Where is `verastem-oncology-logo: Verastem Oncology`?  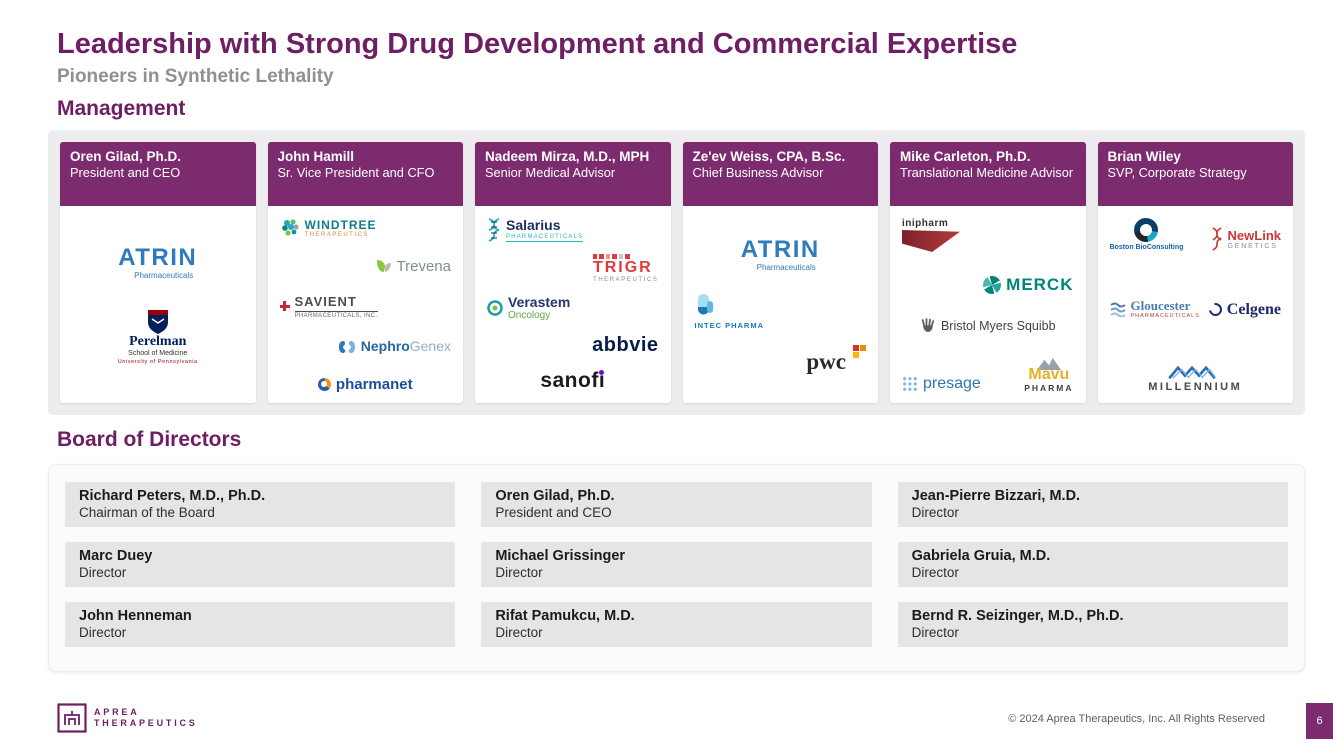
verastem-oncology-logo: Verastem Oncology is located at coordinates (528, 308).